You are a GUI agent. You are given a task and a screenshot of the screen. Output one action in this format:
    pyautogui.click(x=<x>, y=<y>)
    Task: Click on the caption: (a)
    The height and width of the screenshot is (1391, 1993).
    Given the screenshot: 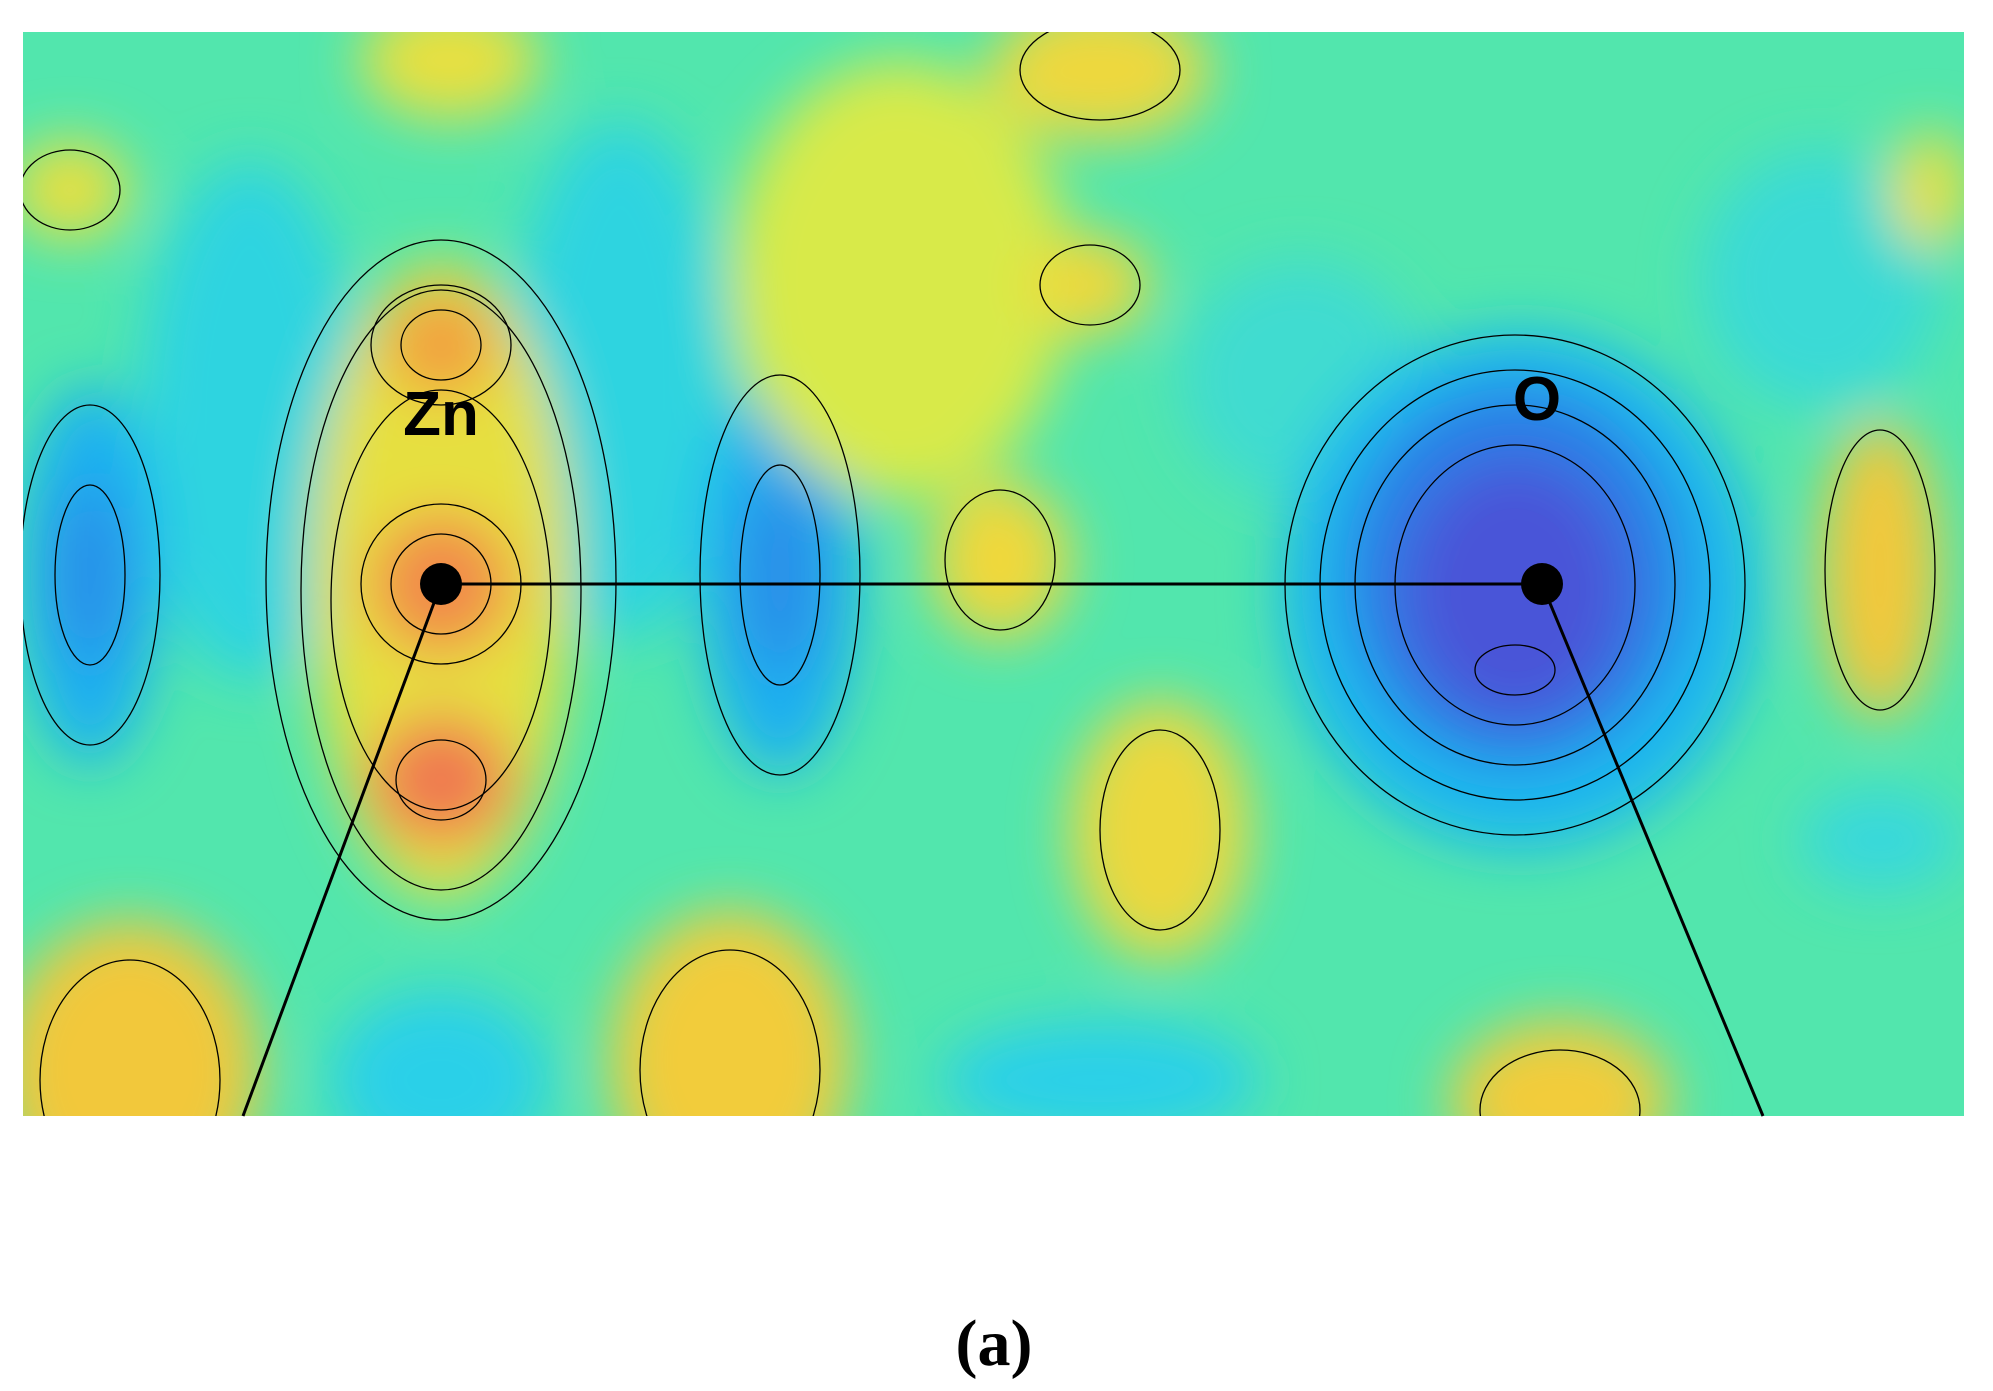 What is the action you would take?
    pyautogui.click(x=994, y=1343)
    